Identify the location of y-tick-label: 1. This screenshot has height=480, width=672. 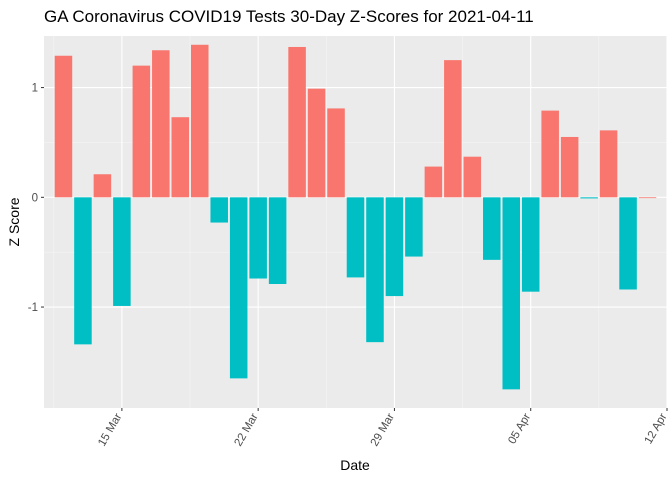
(35, 89).